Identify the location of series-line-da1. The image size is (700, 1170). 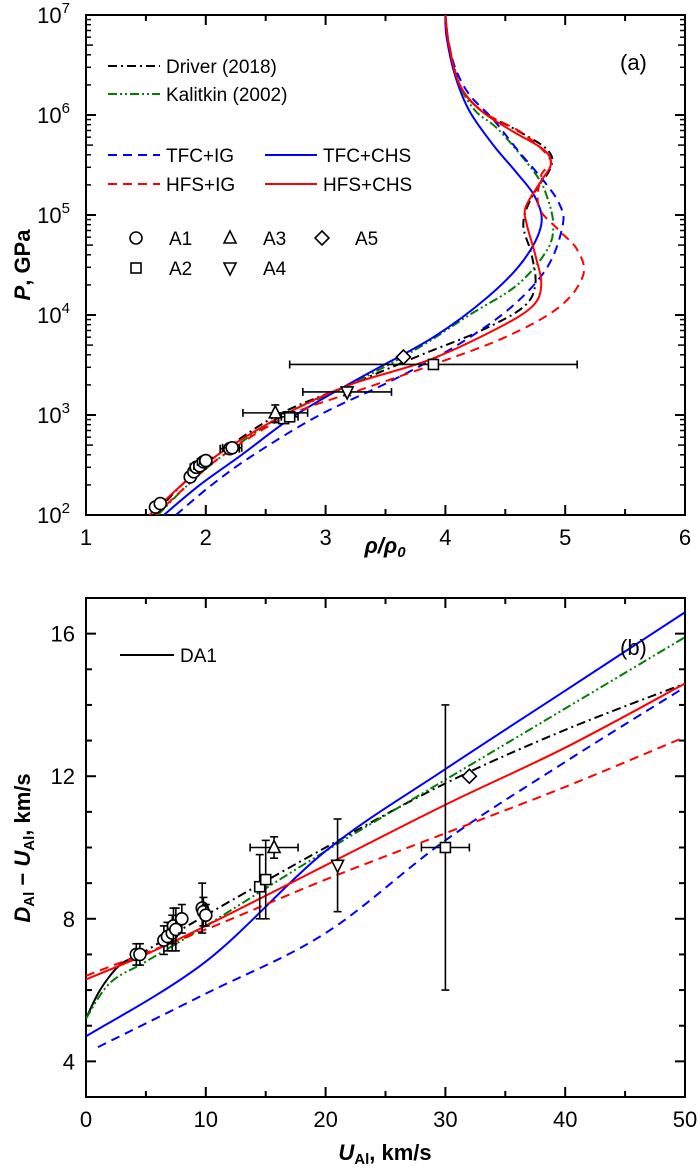
(113, 986).